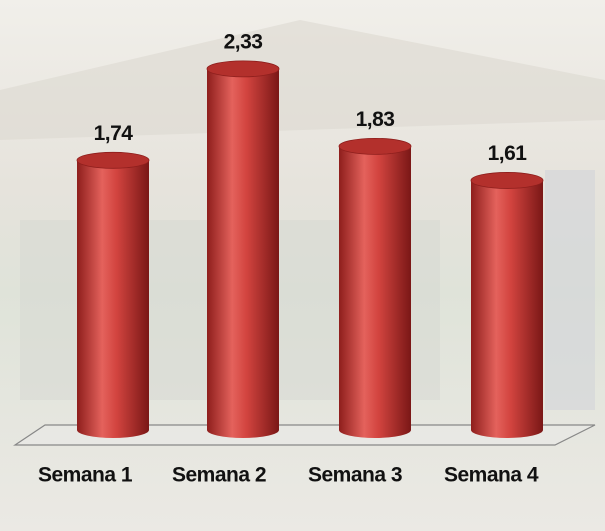 The width and height of the screenshot is (605, 531). What do you see at coordinates (304, 435) in the screenshot?
I see `floor` at bounding box center [304, 435].